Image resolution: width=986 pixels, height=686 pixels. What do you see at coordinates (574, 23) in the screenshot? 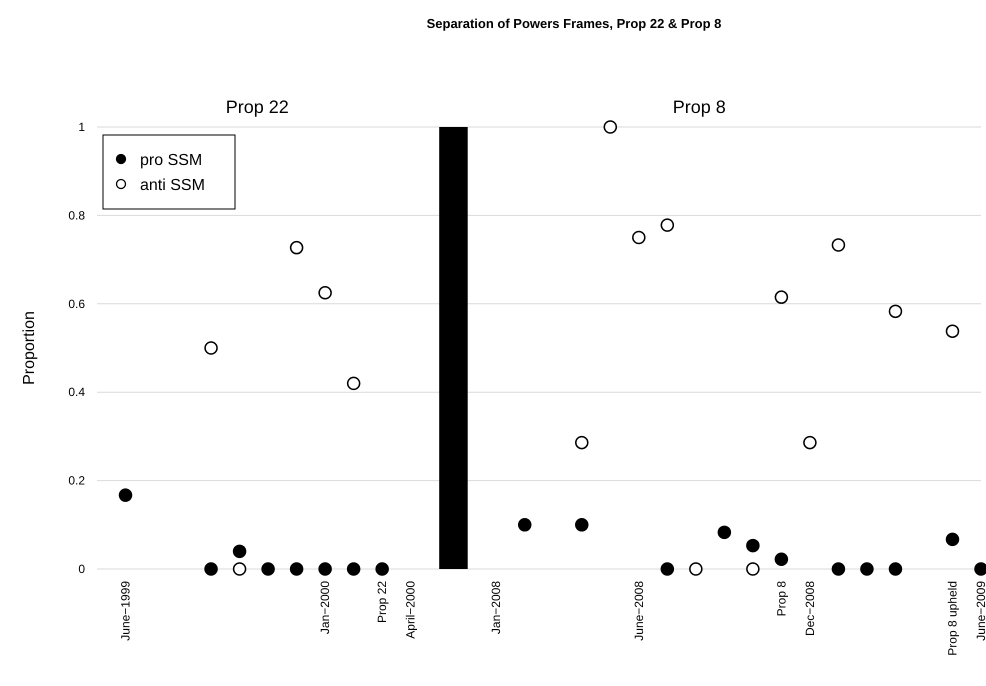
I see `chart-title: Separation of Powers Frames, Prop 22 & Prop 8` at bounding box center [574, 23].